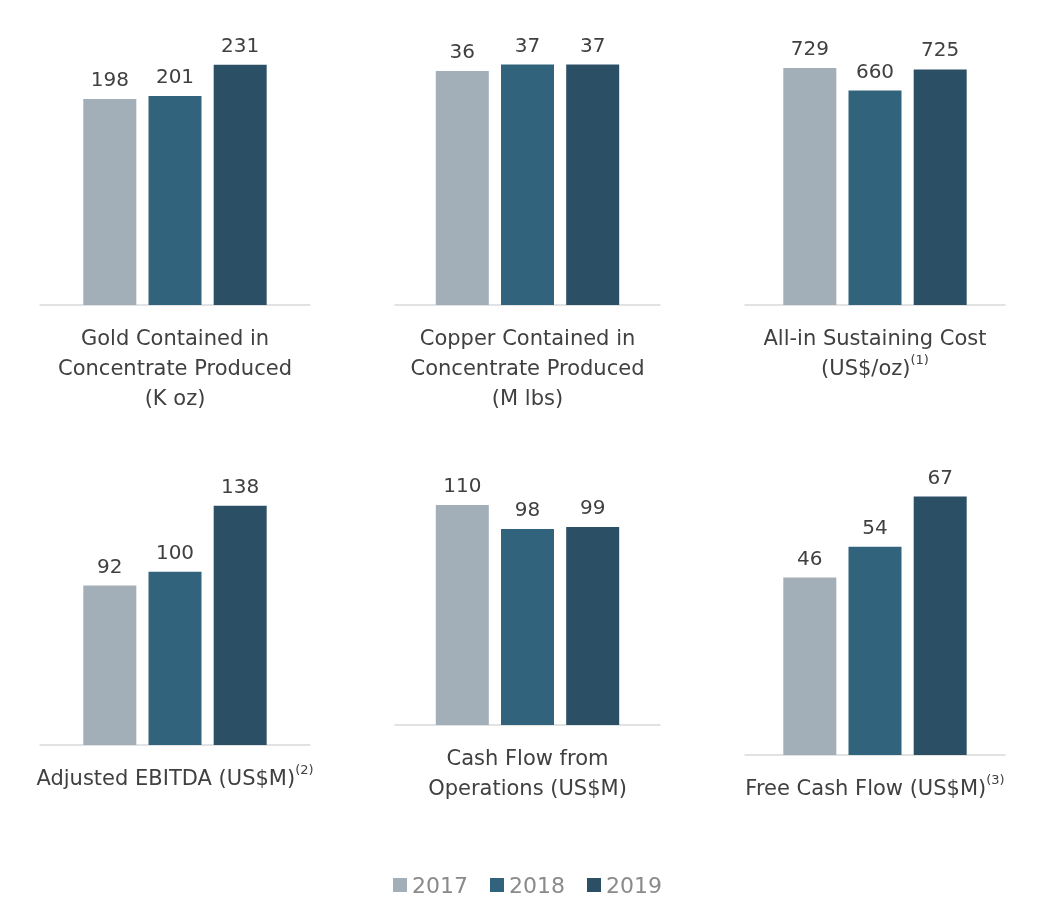 The image size is (1045, 906). I want to click on data-label: 198, so click(109, 79).